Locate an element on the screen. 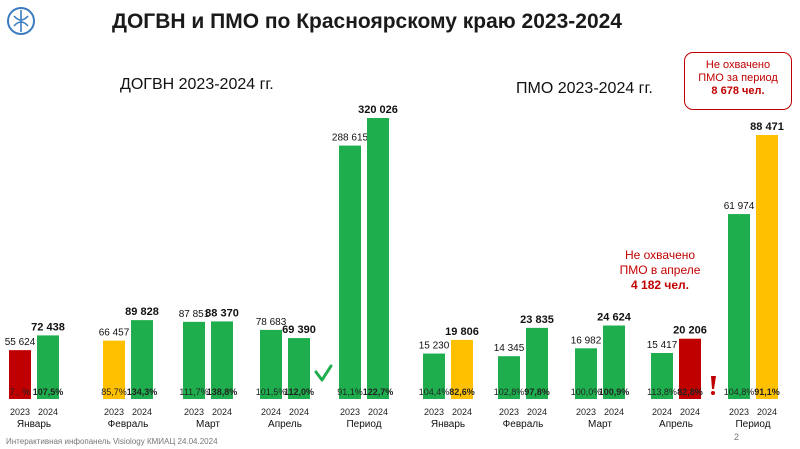 The image size is (800, 449). left-panel-title: ДОГВН 2023-2024 гг. is located at coordinates (197, 84).